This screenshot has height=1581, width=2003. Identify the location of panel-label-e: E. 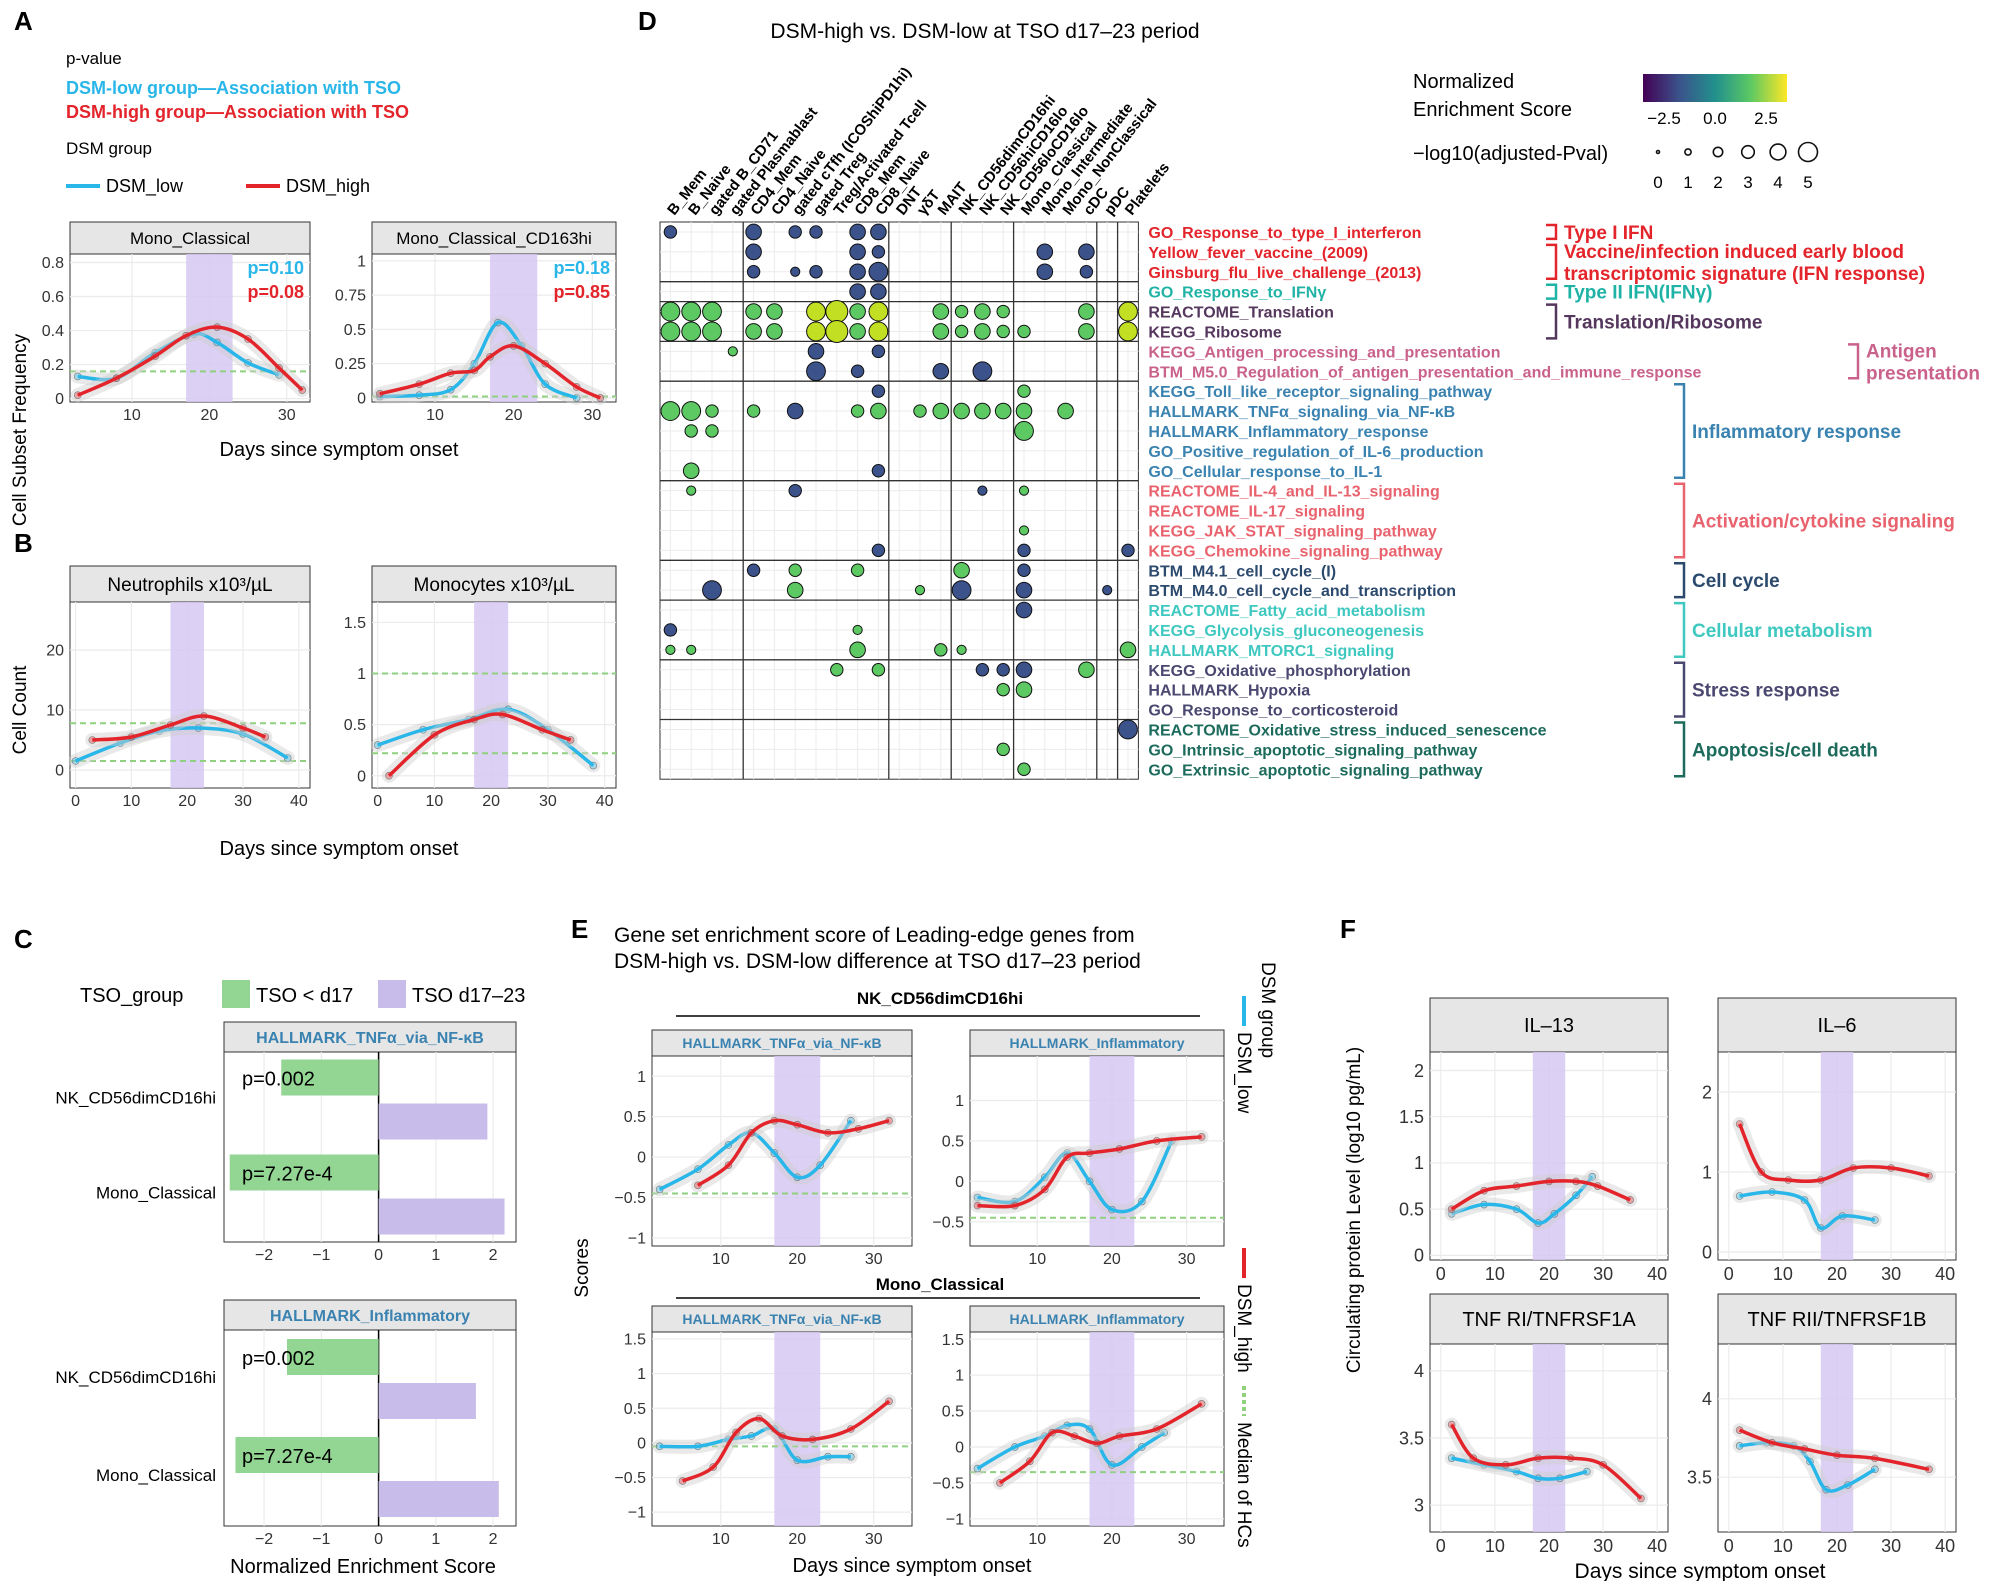
(579, 929).